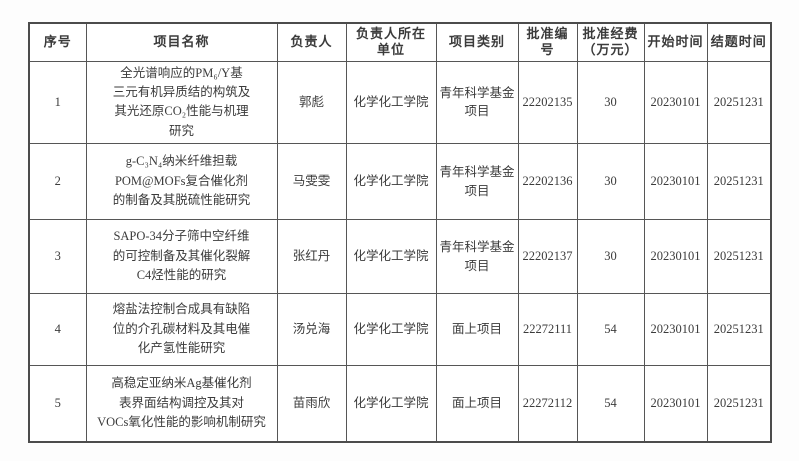 The image size is (799, 461). Describe the element at coordinates (57, 181) in the screenshot. I see `cell-index: 2` at that location.